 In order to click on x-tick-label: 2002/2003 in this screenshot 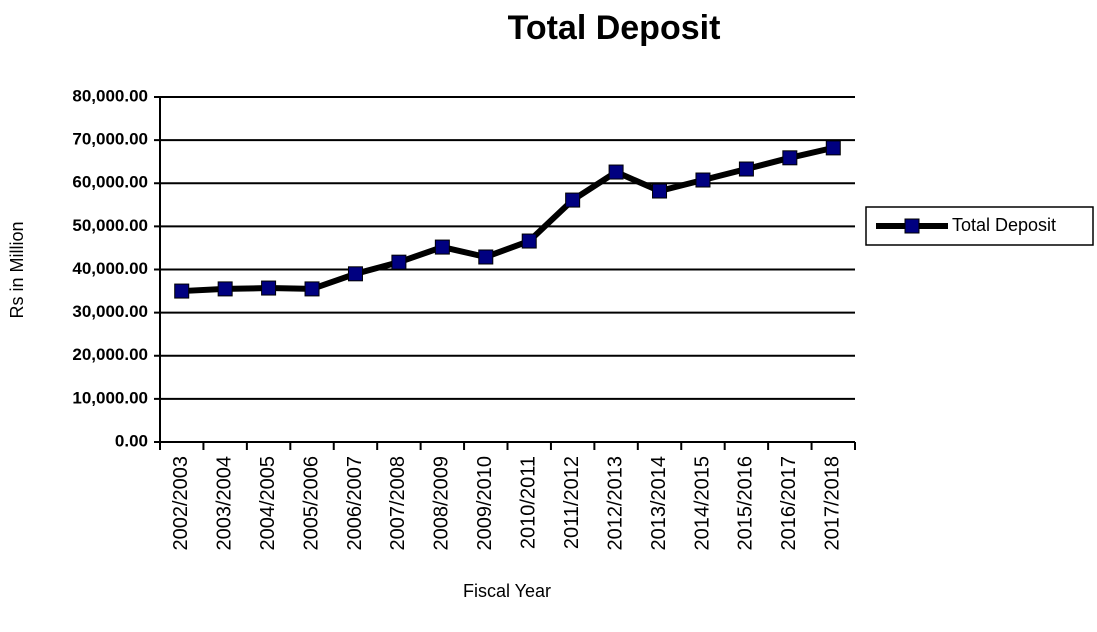, I will do `click(181, 503)`.